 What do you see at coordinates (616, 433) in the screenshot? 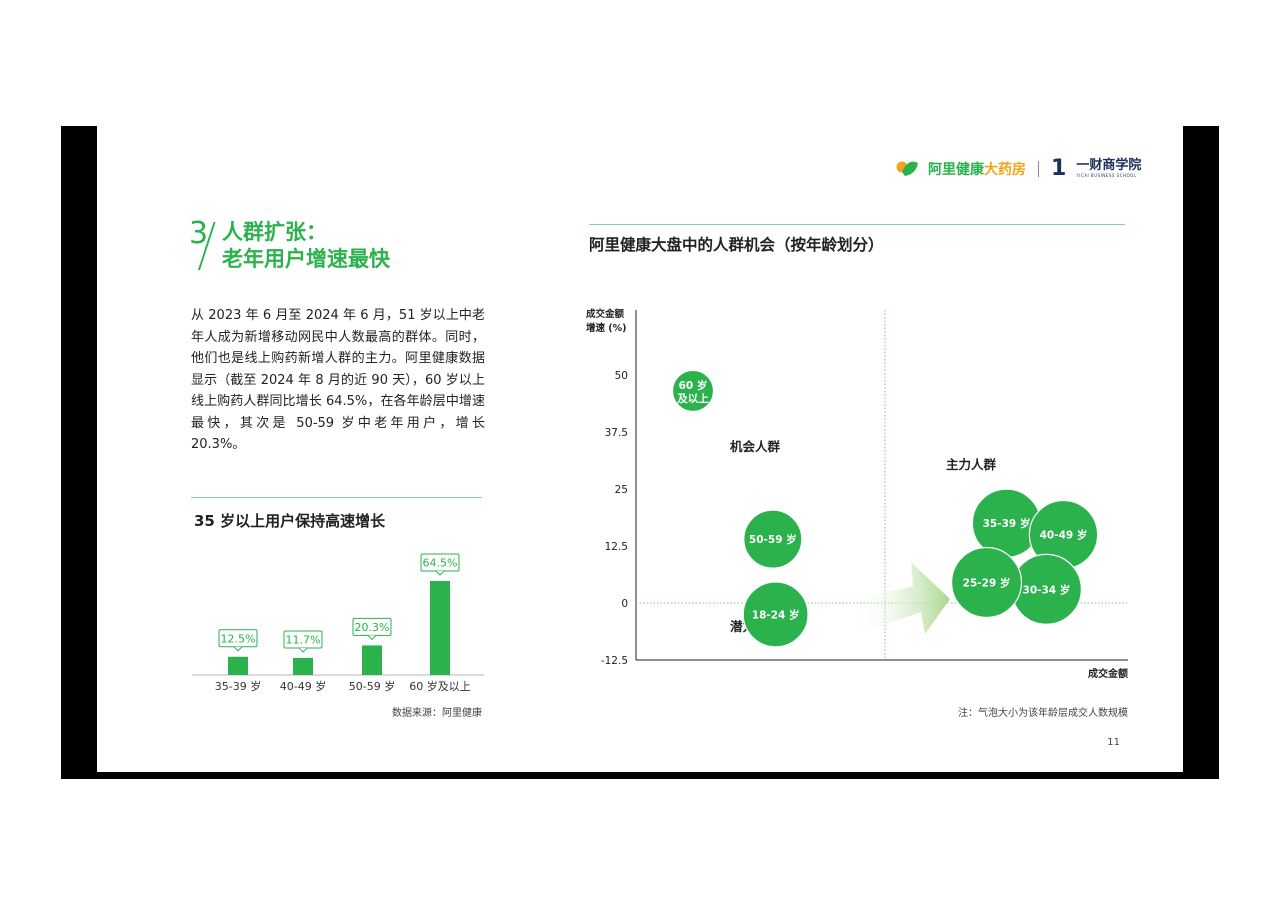
I see `y-tick-label: 37.5` at bounding box center [616, 433].